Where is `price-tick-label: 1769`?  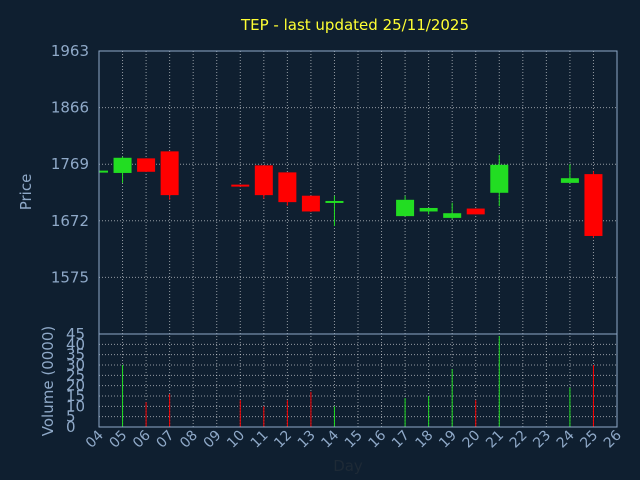
price-tick-label: 1769 is located at coordinates (70, 164).